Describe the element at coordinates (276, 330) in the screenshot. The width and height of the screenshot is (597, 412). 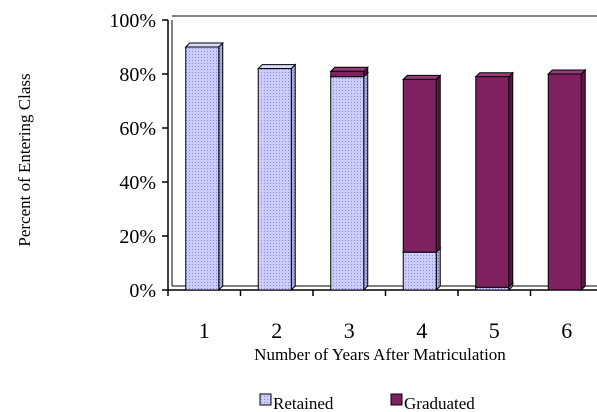
I see `x-tick-label: 2` at that location.